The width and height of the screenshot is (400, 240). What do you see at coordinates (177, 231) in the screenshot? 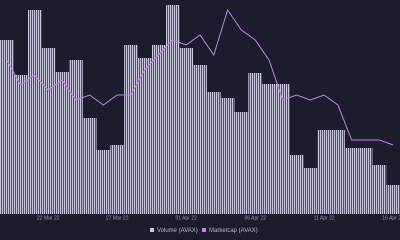
I see `legend-label: Volume (AVAX)` at bounding box center [177, 231].